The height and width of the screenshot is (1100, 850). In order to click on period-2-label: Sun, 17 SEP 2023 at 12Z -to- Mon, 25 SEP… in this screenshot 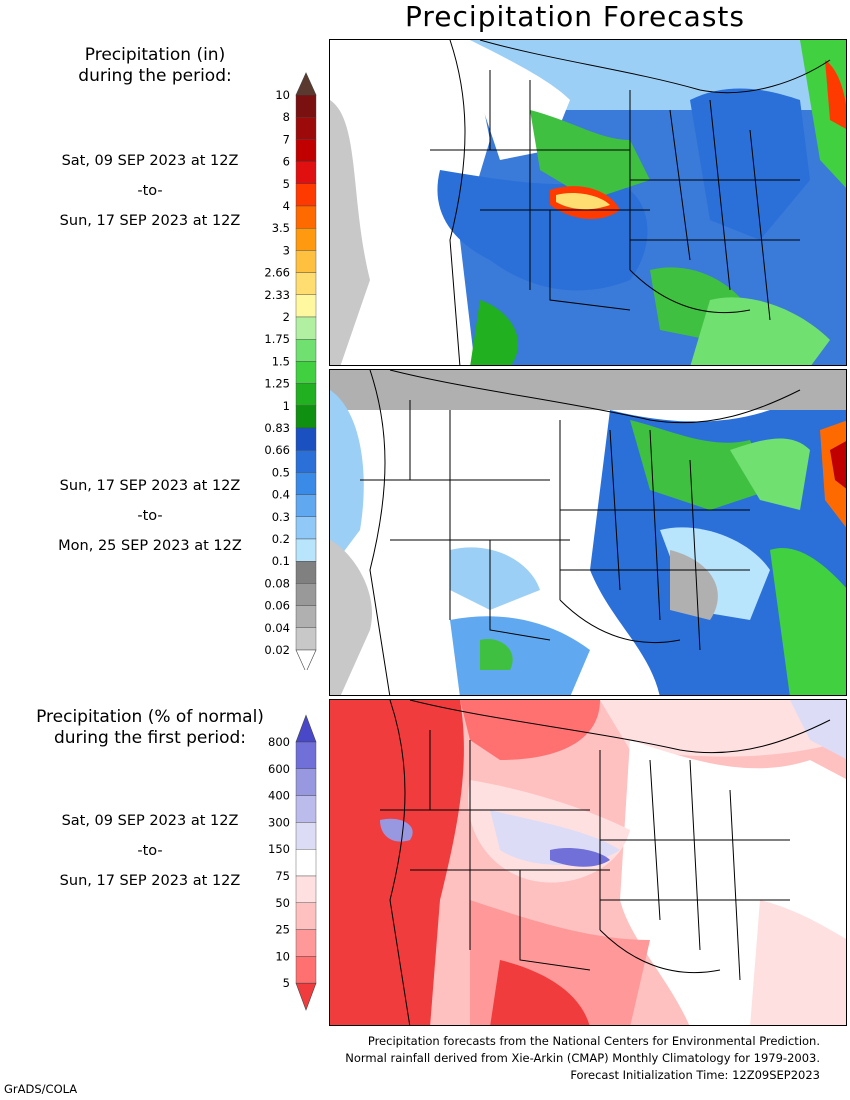, I will do `click(150, 516)`.